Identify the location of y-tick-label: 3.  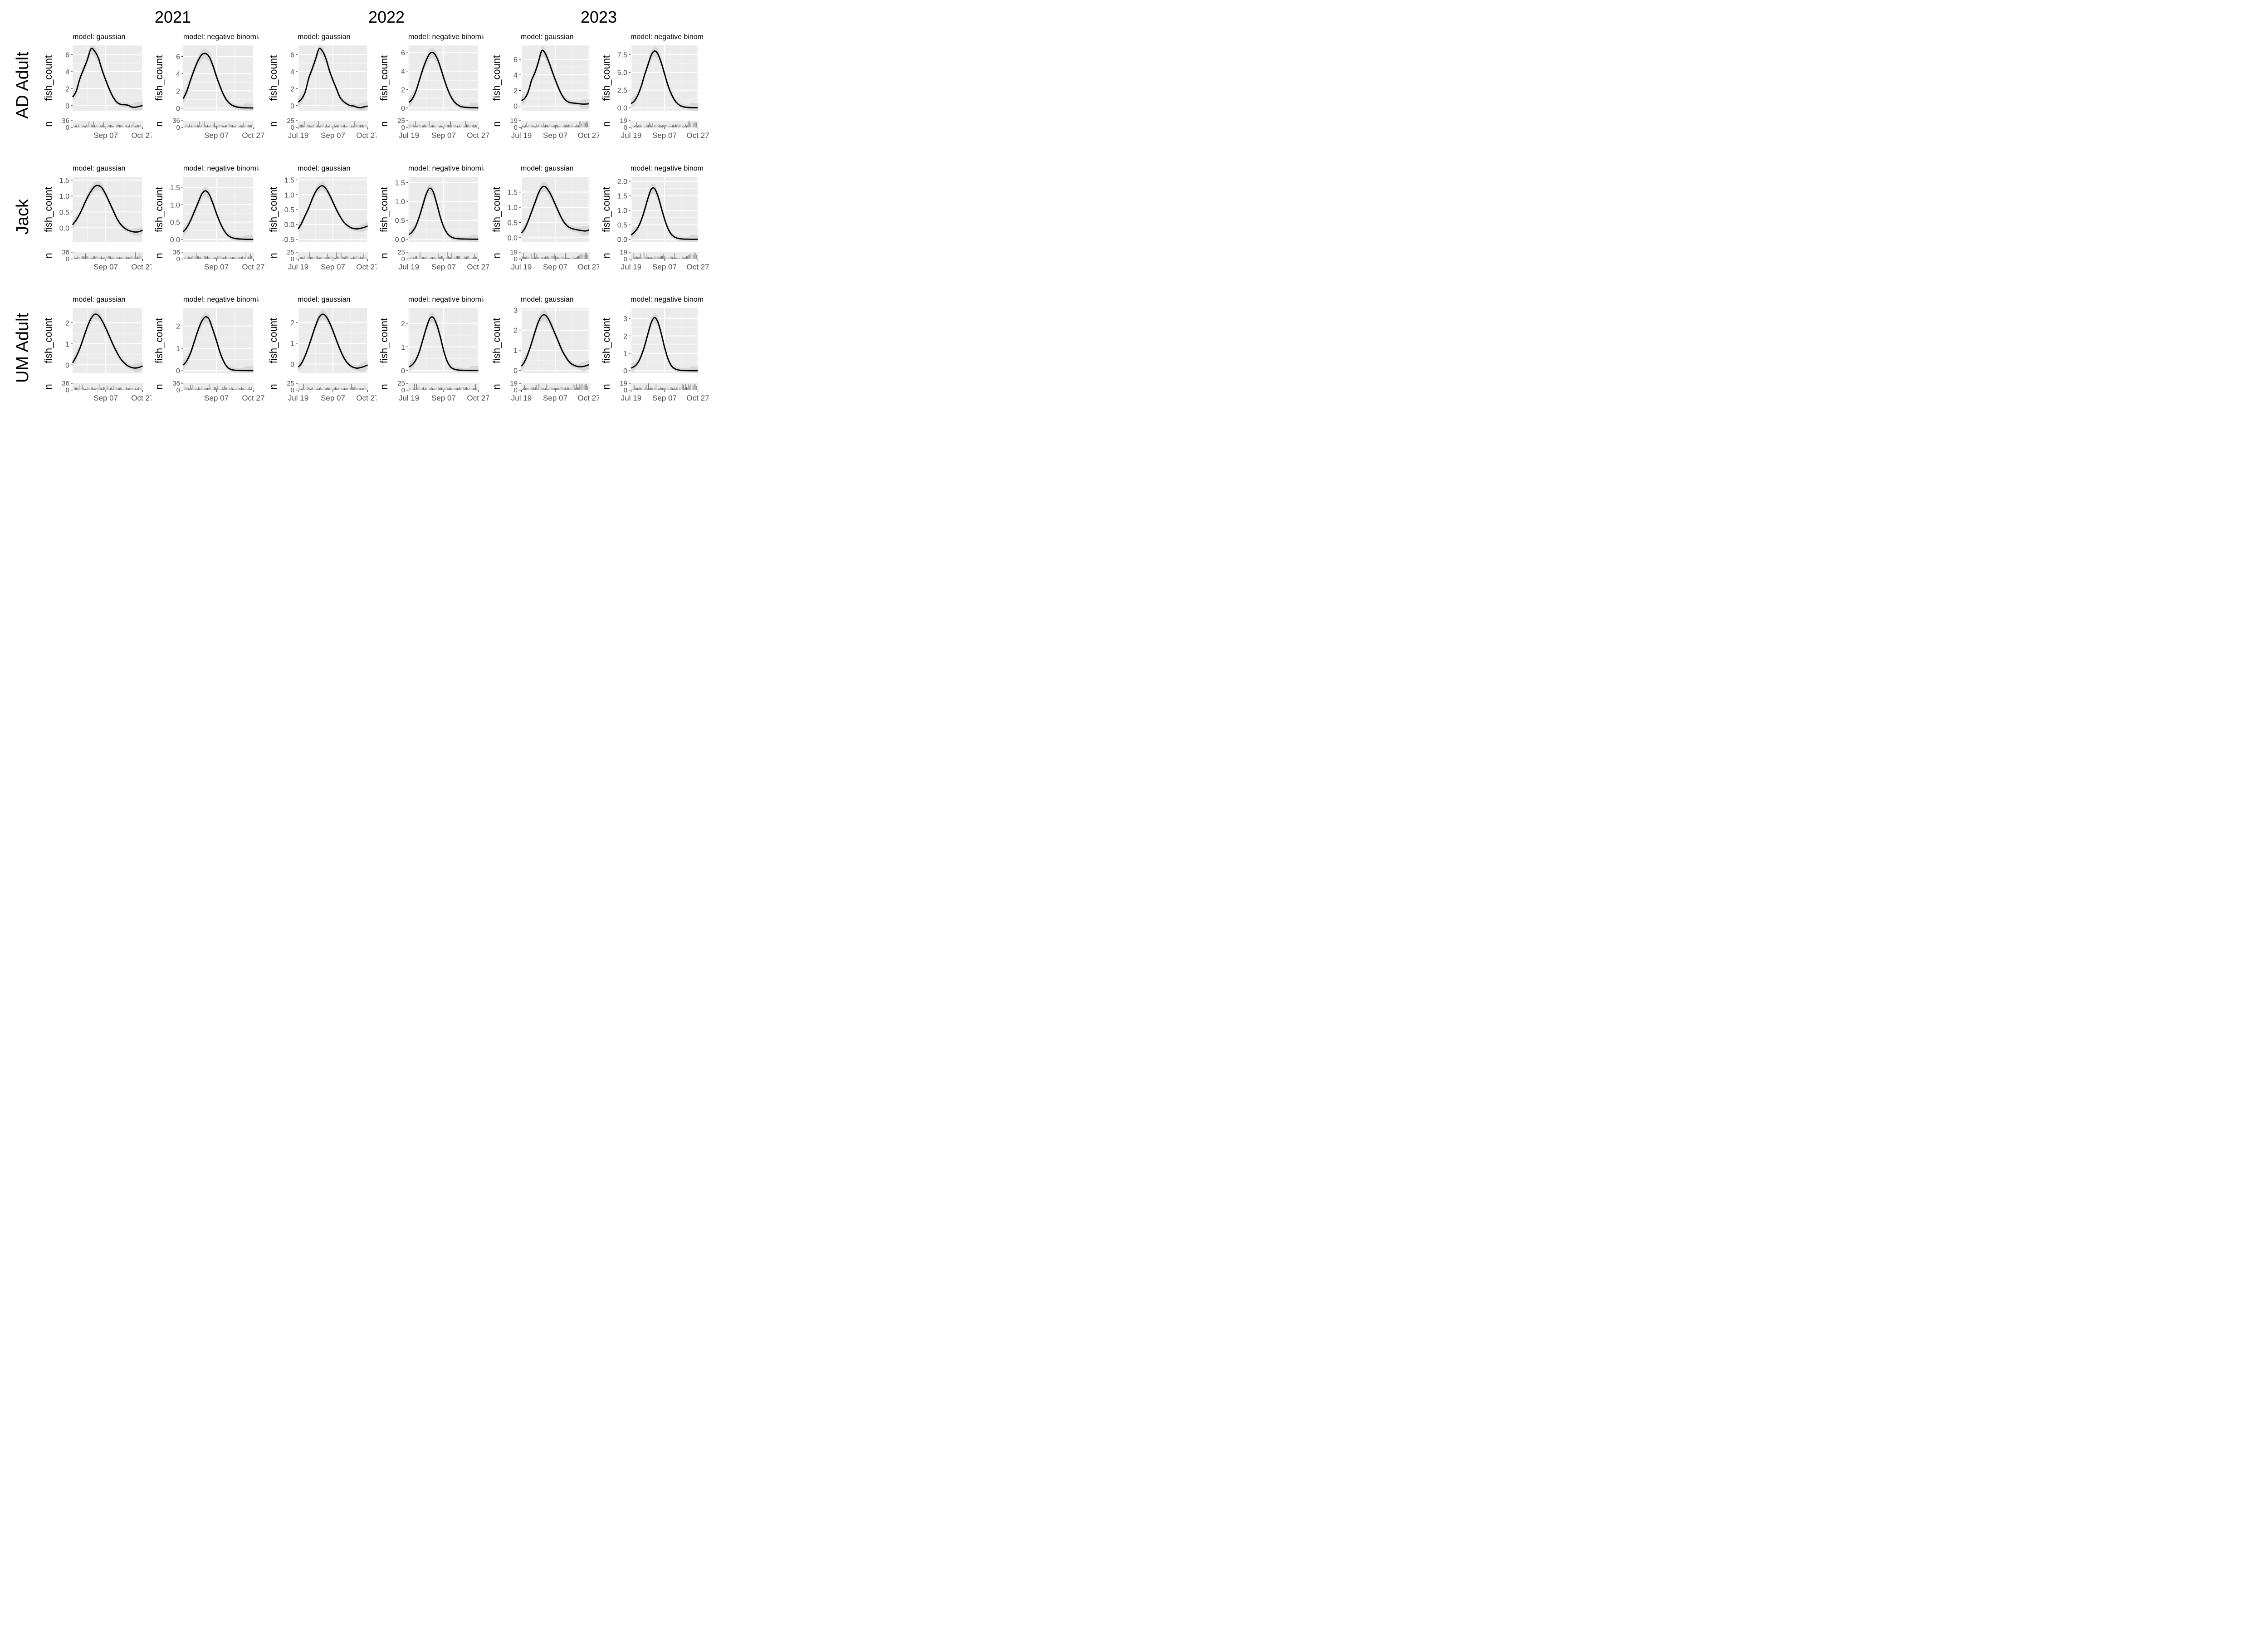
(625, 319).